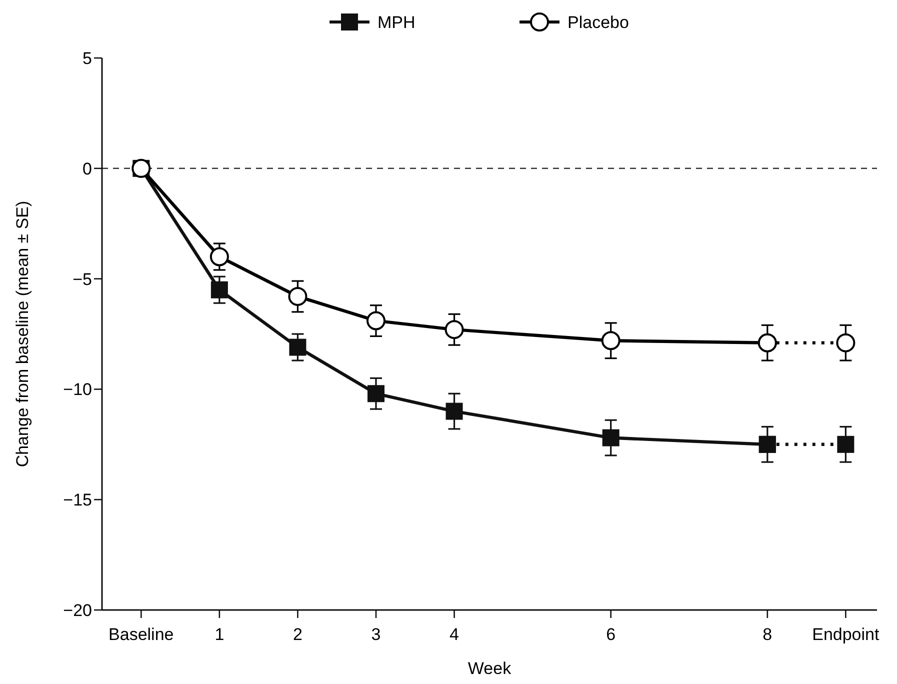  What do you see at coordinates (141, 634) in the screenshot?
I see `x-tick-label: Baseline` at bounding box center [141, 634].